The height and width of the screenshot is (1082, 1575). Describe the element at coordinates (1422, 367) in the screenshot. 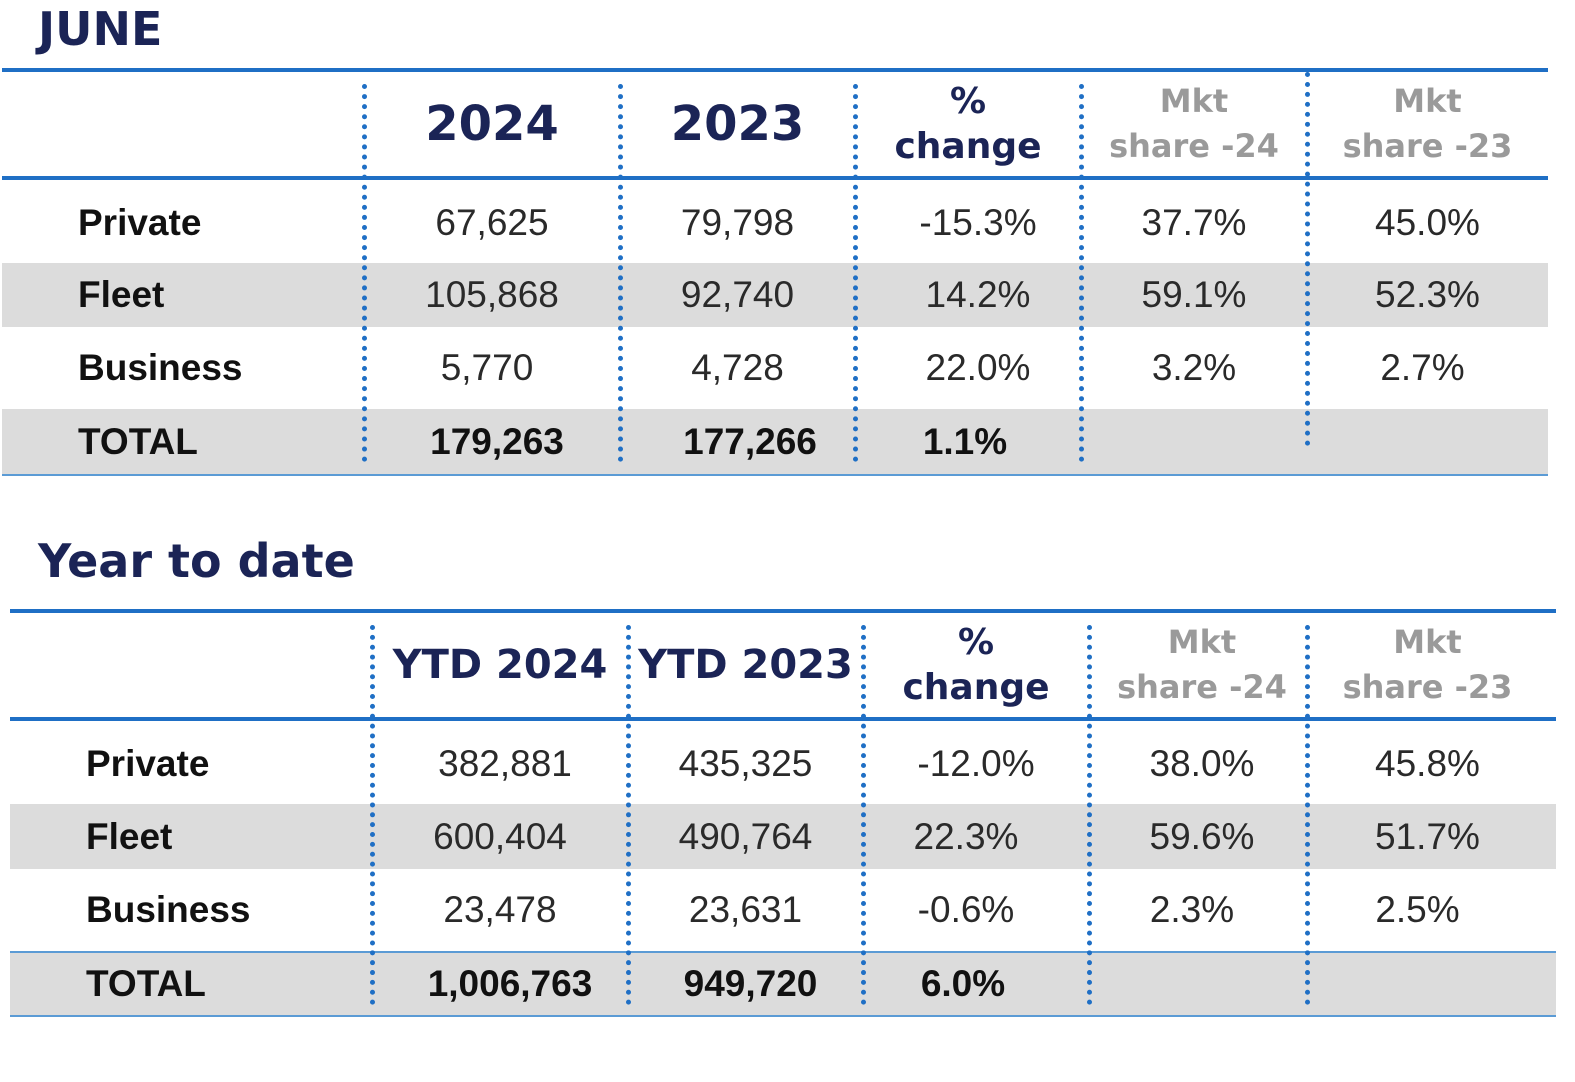

I see `june-business-share23: 2.7%` at that location.